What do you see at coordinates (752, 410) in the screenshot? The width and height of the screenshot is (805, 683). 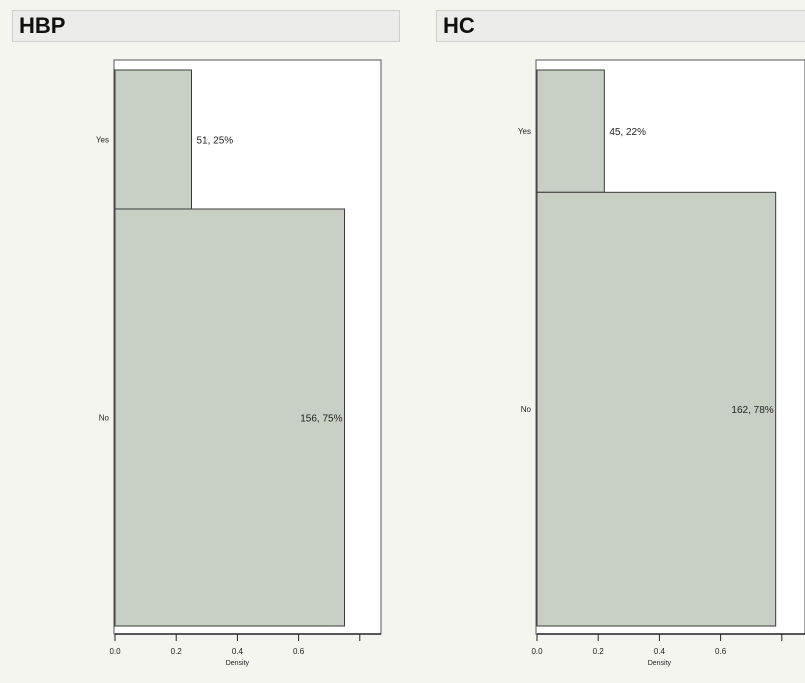 I see `data-label-hc: 162, 78%` at bounding box center [752, 410].